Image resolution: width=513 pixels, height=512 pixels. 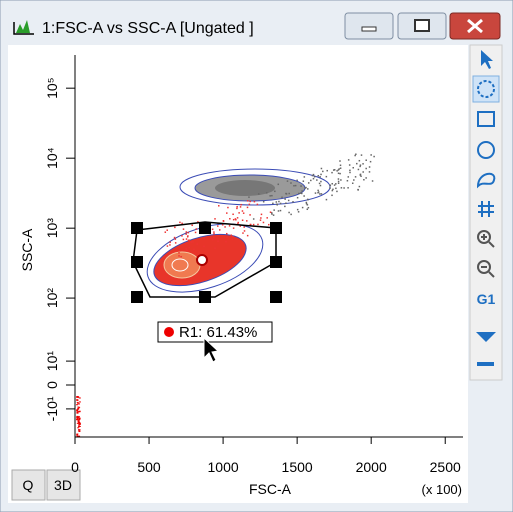 What do you see at coordinates (485, 364) in the screenshot?
I see `collapse-button` at bounding box center [485, 364].